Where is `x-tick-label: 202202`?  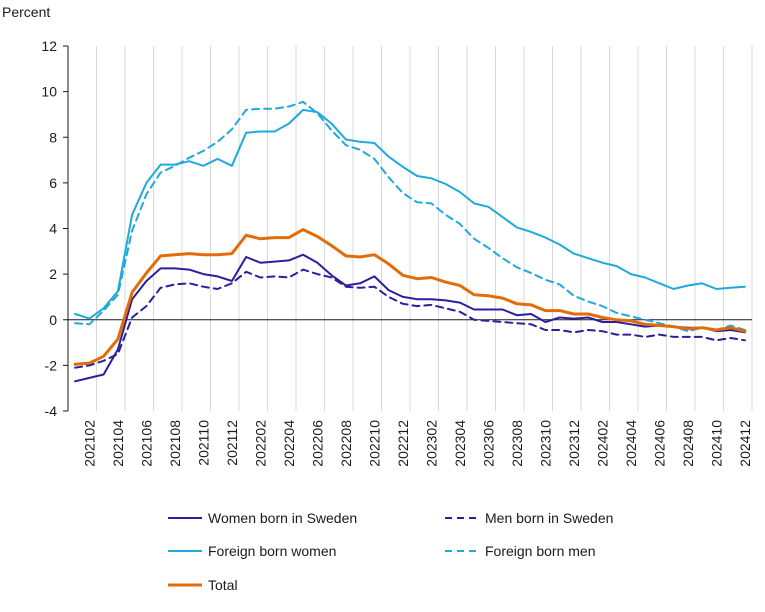 x-tick-label: 202202 is located at coordinates (260, 443).